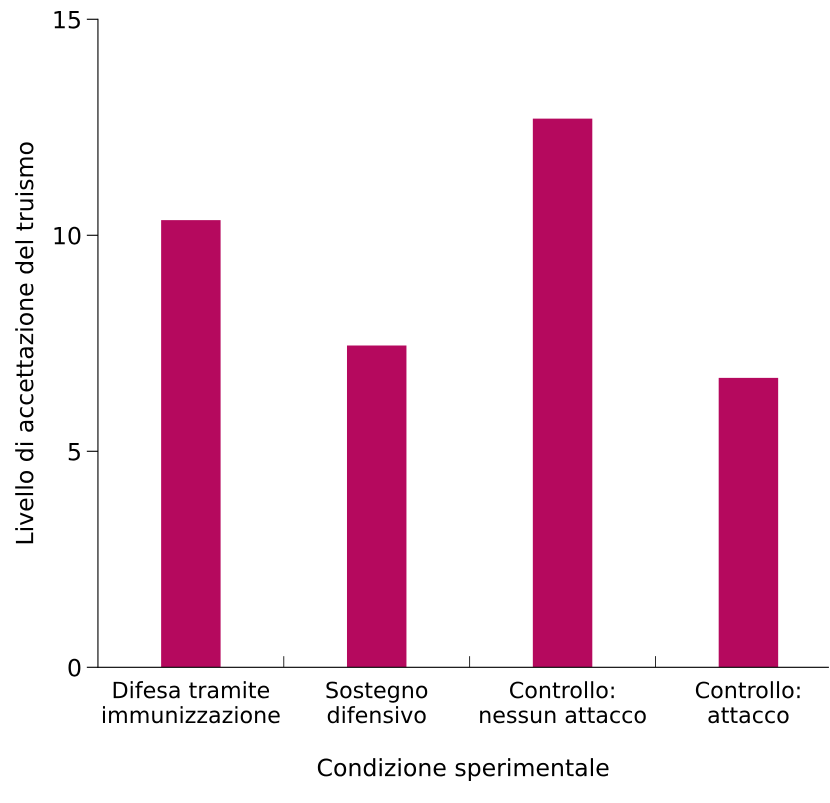 This screenshot has height=803, width=830. Describe the element at coordinates (191, 702) in the screenshot. I see `x-tick-label: Difesa tramite immunizzazione` at that location.